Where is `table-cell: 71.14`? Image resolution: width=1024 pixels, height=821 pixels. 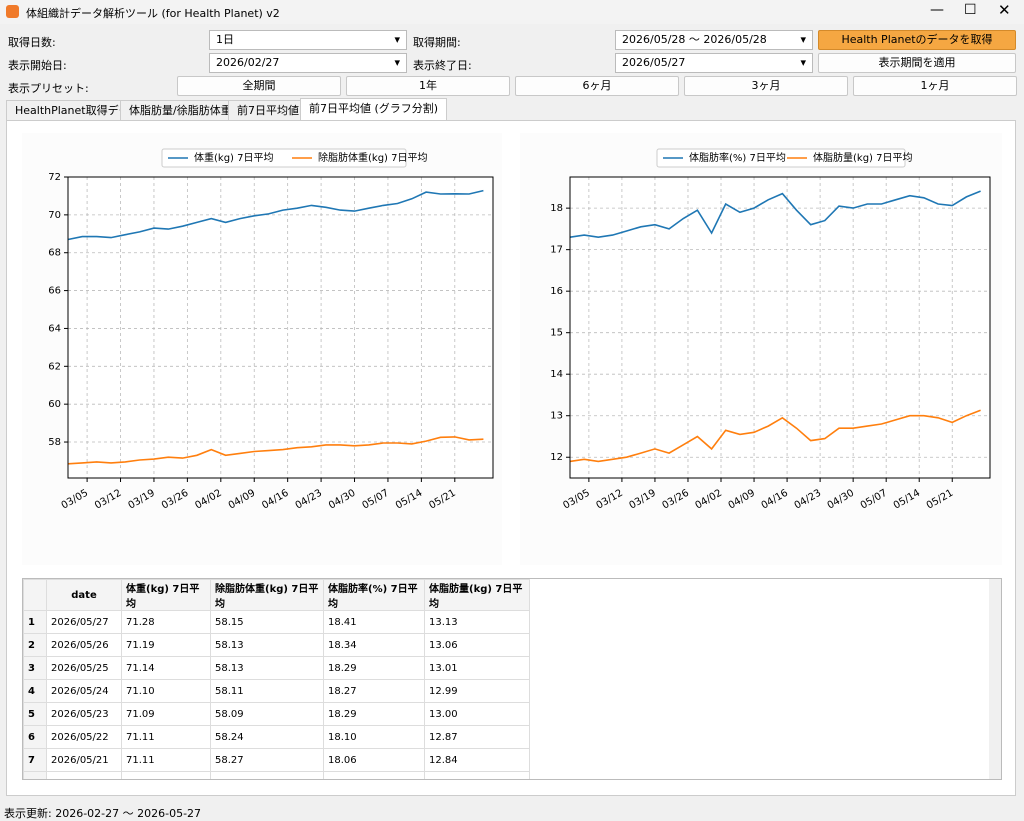
table-cell: 71.14 is located at coordinates (166, 668).